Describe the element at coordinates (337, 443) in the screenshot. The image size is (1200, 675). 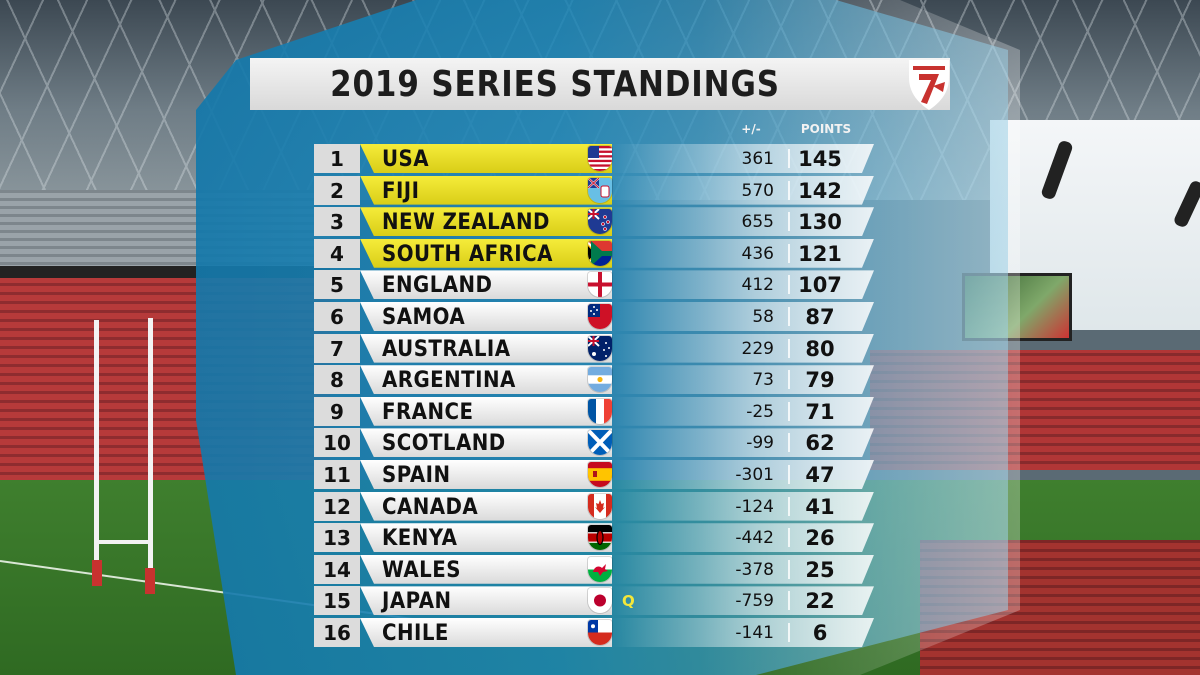
I see `rank-cell: 10` at that location.